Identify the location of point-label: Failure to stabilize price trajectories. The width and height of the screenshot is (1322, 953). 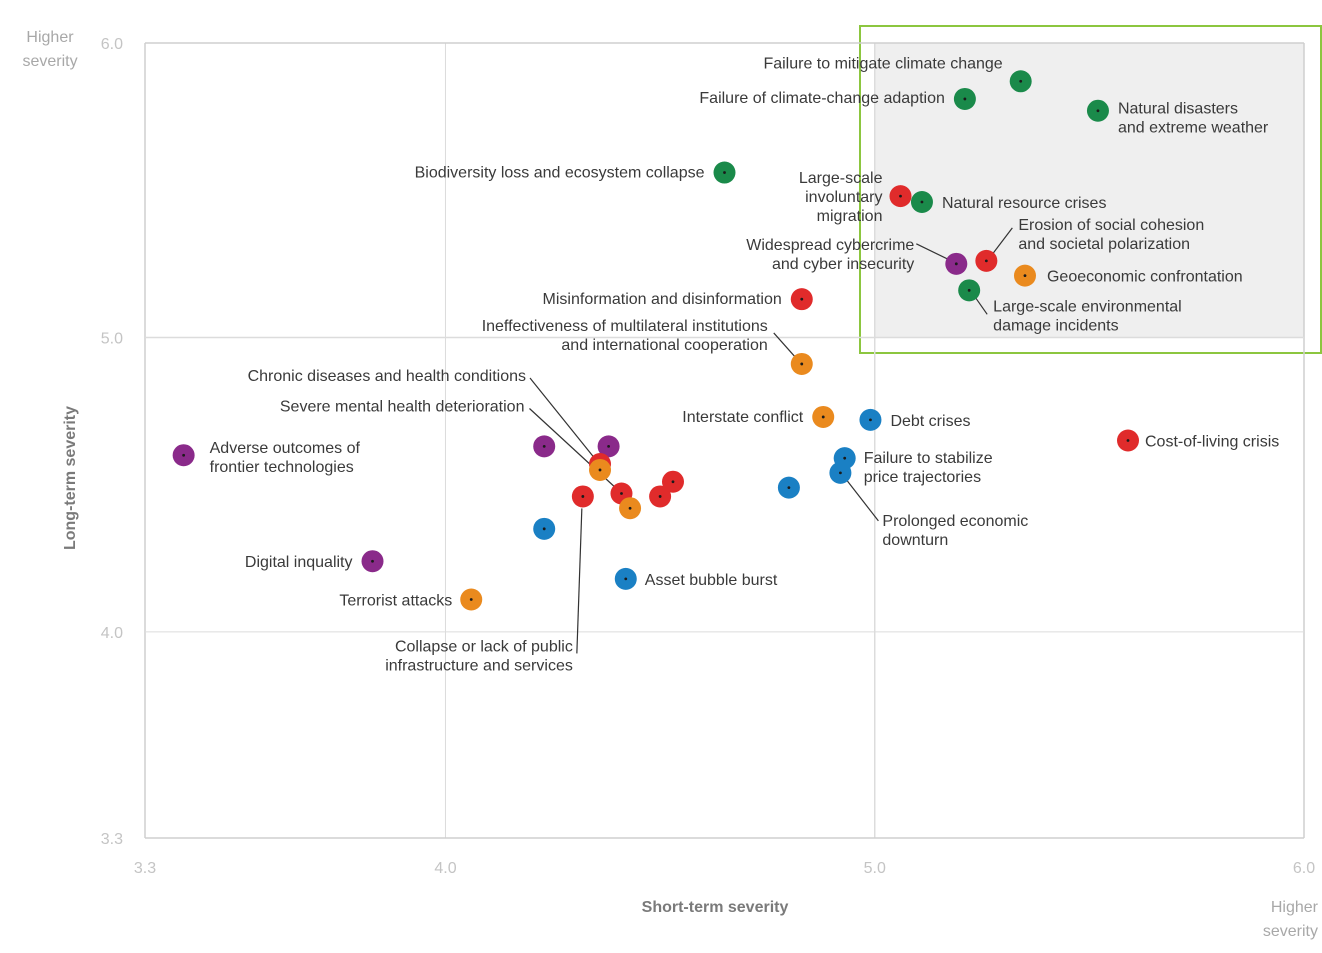
(928, 468).